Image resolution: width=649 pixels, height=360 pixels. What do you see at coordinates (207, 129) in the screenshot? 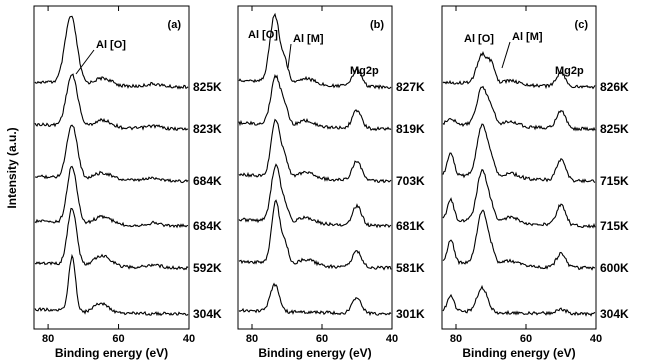
I see `spectrum-temperature-label: 823K` at bounding box center [207, 129].